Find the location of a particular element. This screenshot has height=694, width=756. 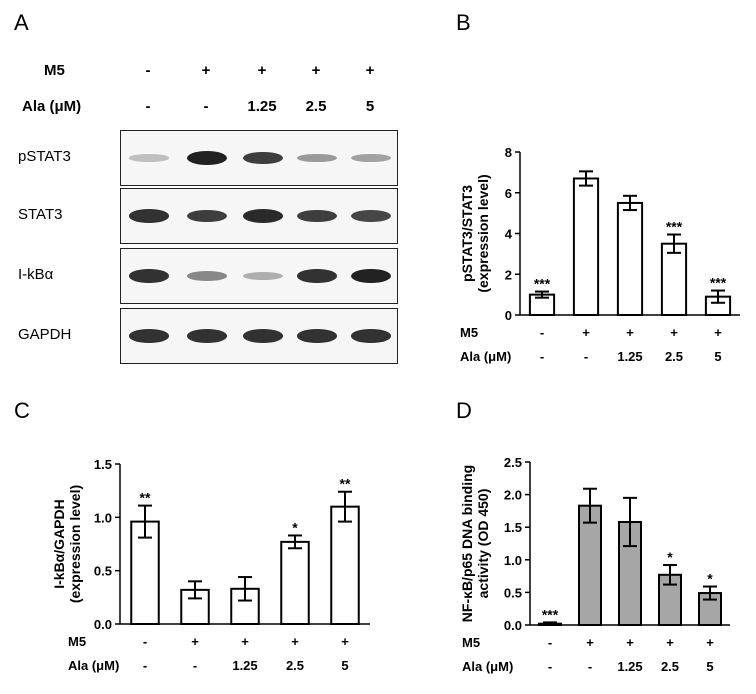

y-tick-label: 6 is located at coordinates (508, 193).